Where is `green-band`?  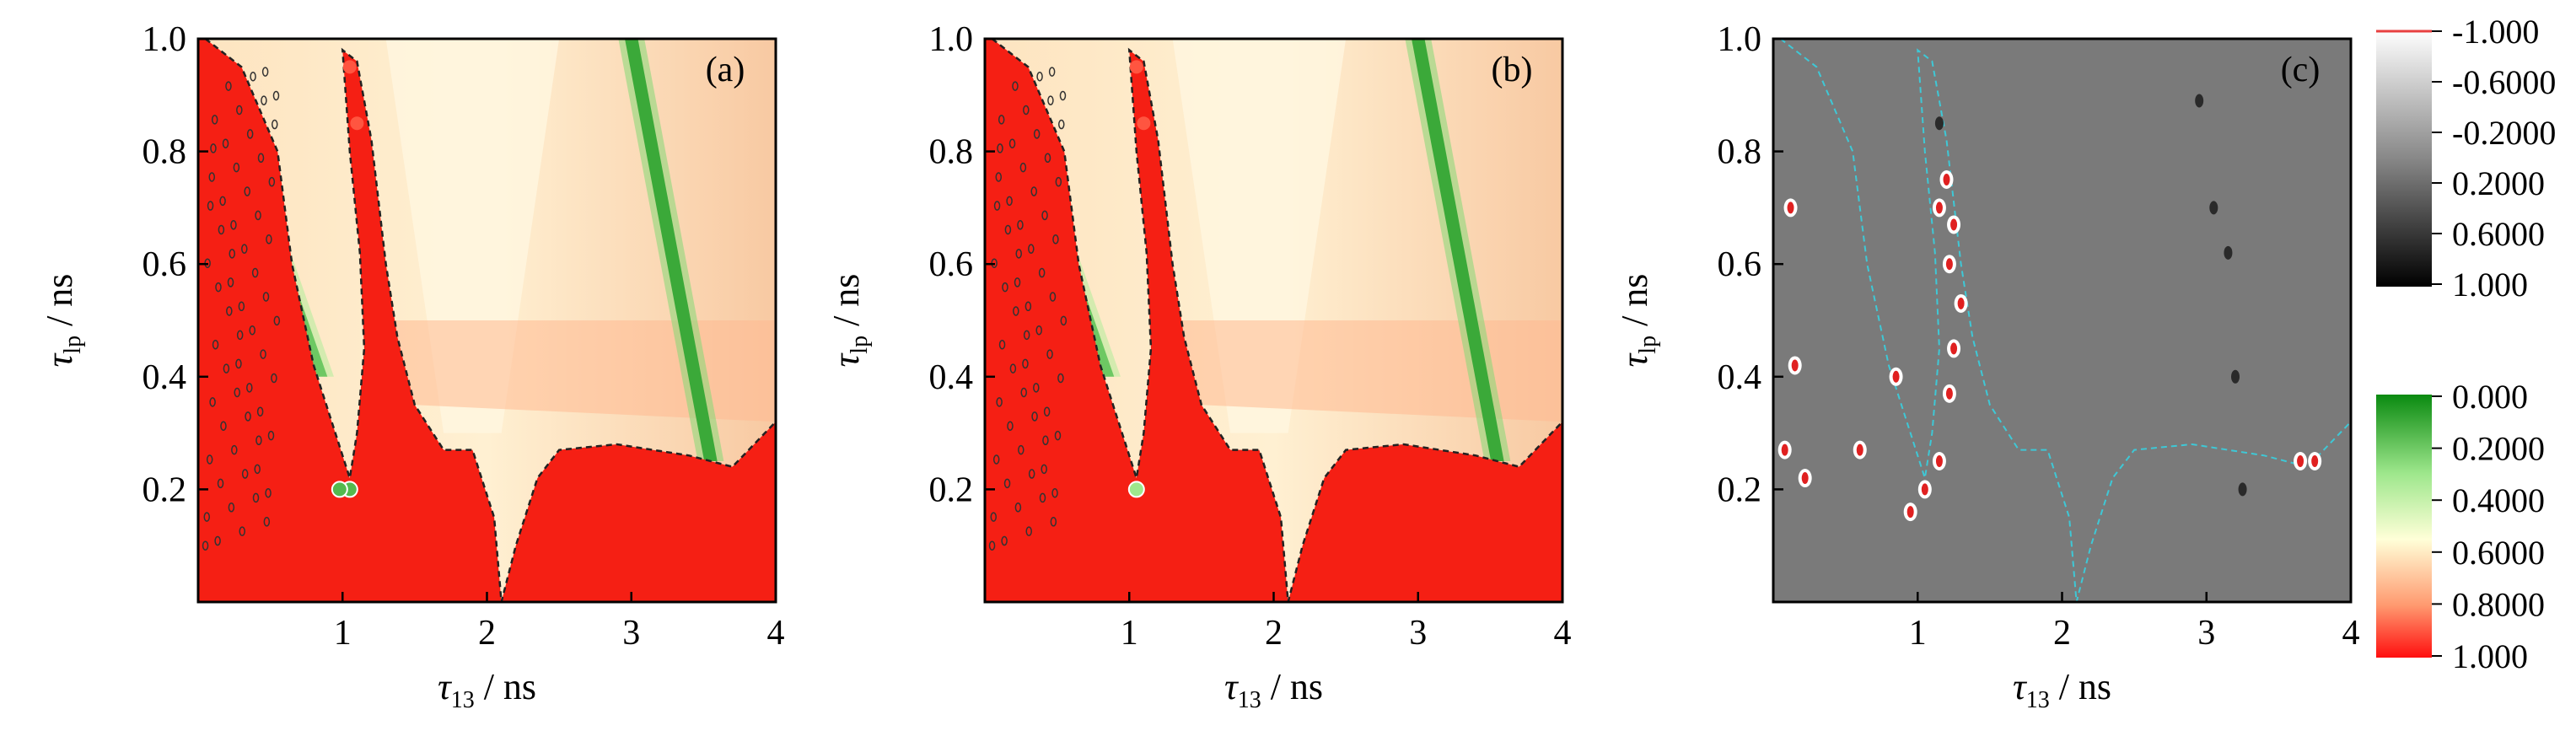
green-band is located at coordinates (671, 250).